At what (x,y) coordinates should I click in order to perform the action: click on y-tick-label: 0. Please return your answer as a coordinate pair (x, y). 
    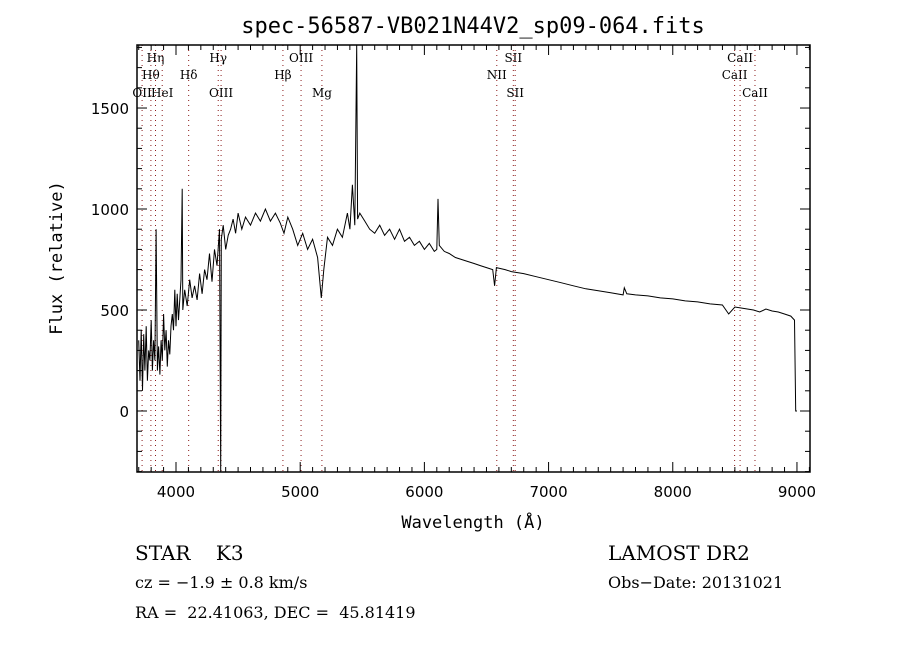
    Looking at the image, I should click on (124, 412).